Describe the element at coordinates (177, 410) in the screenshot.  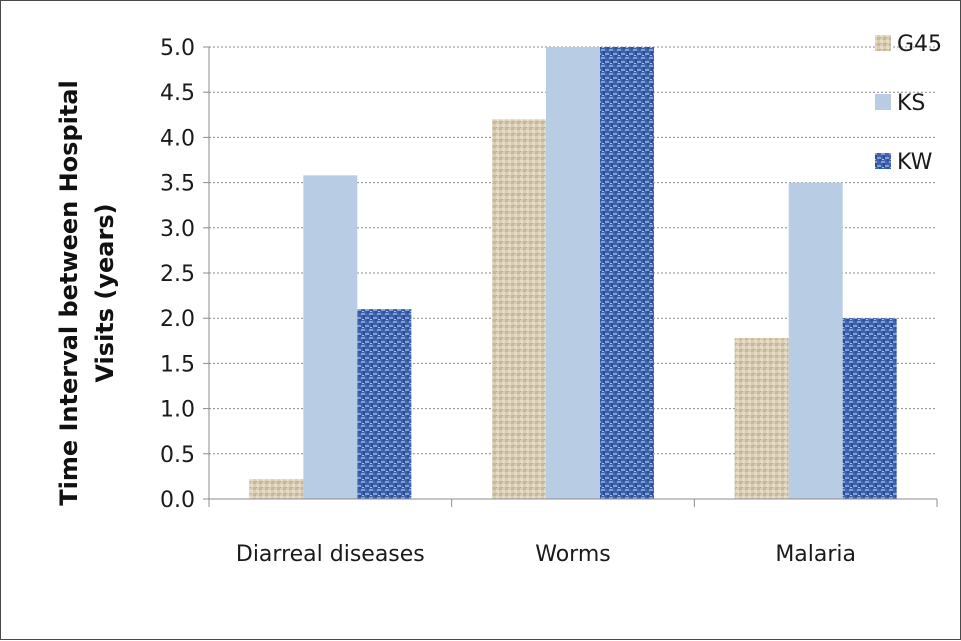
I see `y-tick-label: 1.0` at that location.